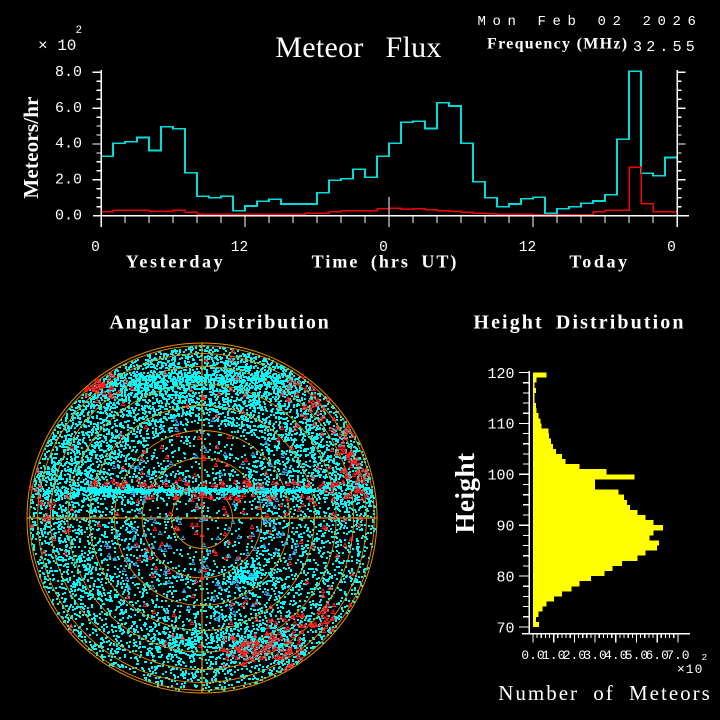  What do you see at coordinates (385, 262) in the screenshot?
I see `svg-text: Time (hrs UT)` at bounding box center [385, 262].